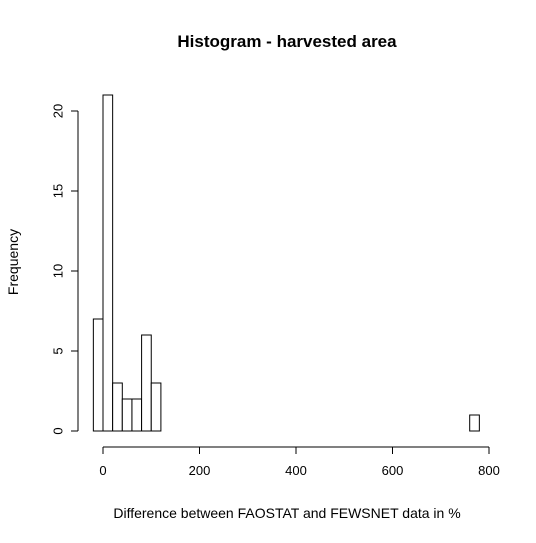  Describe the element at coordinates (58, 271) in the screenshot. I see `y-tick-label: 10` at that location.